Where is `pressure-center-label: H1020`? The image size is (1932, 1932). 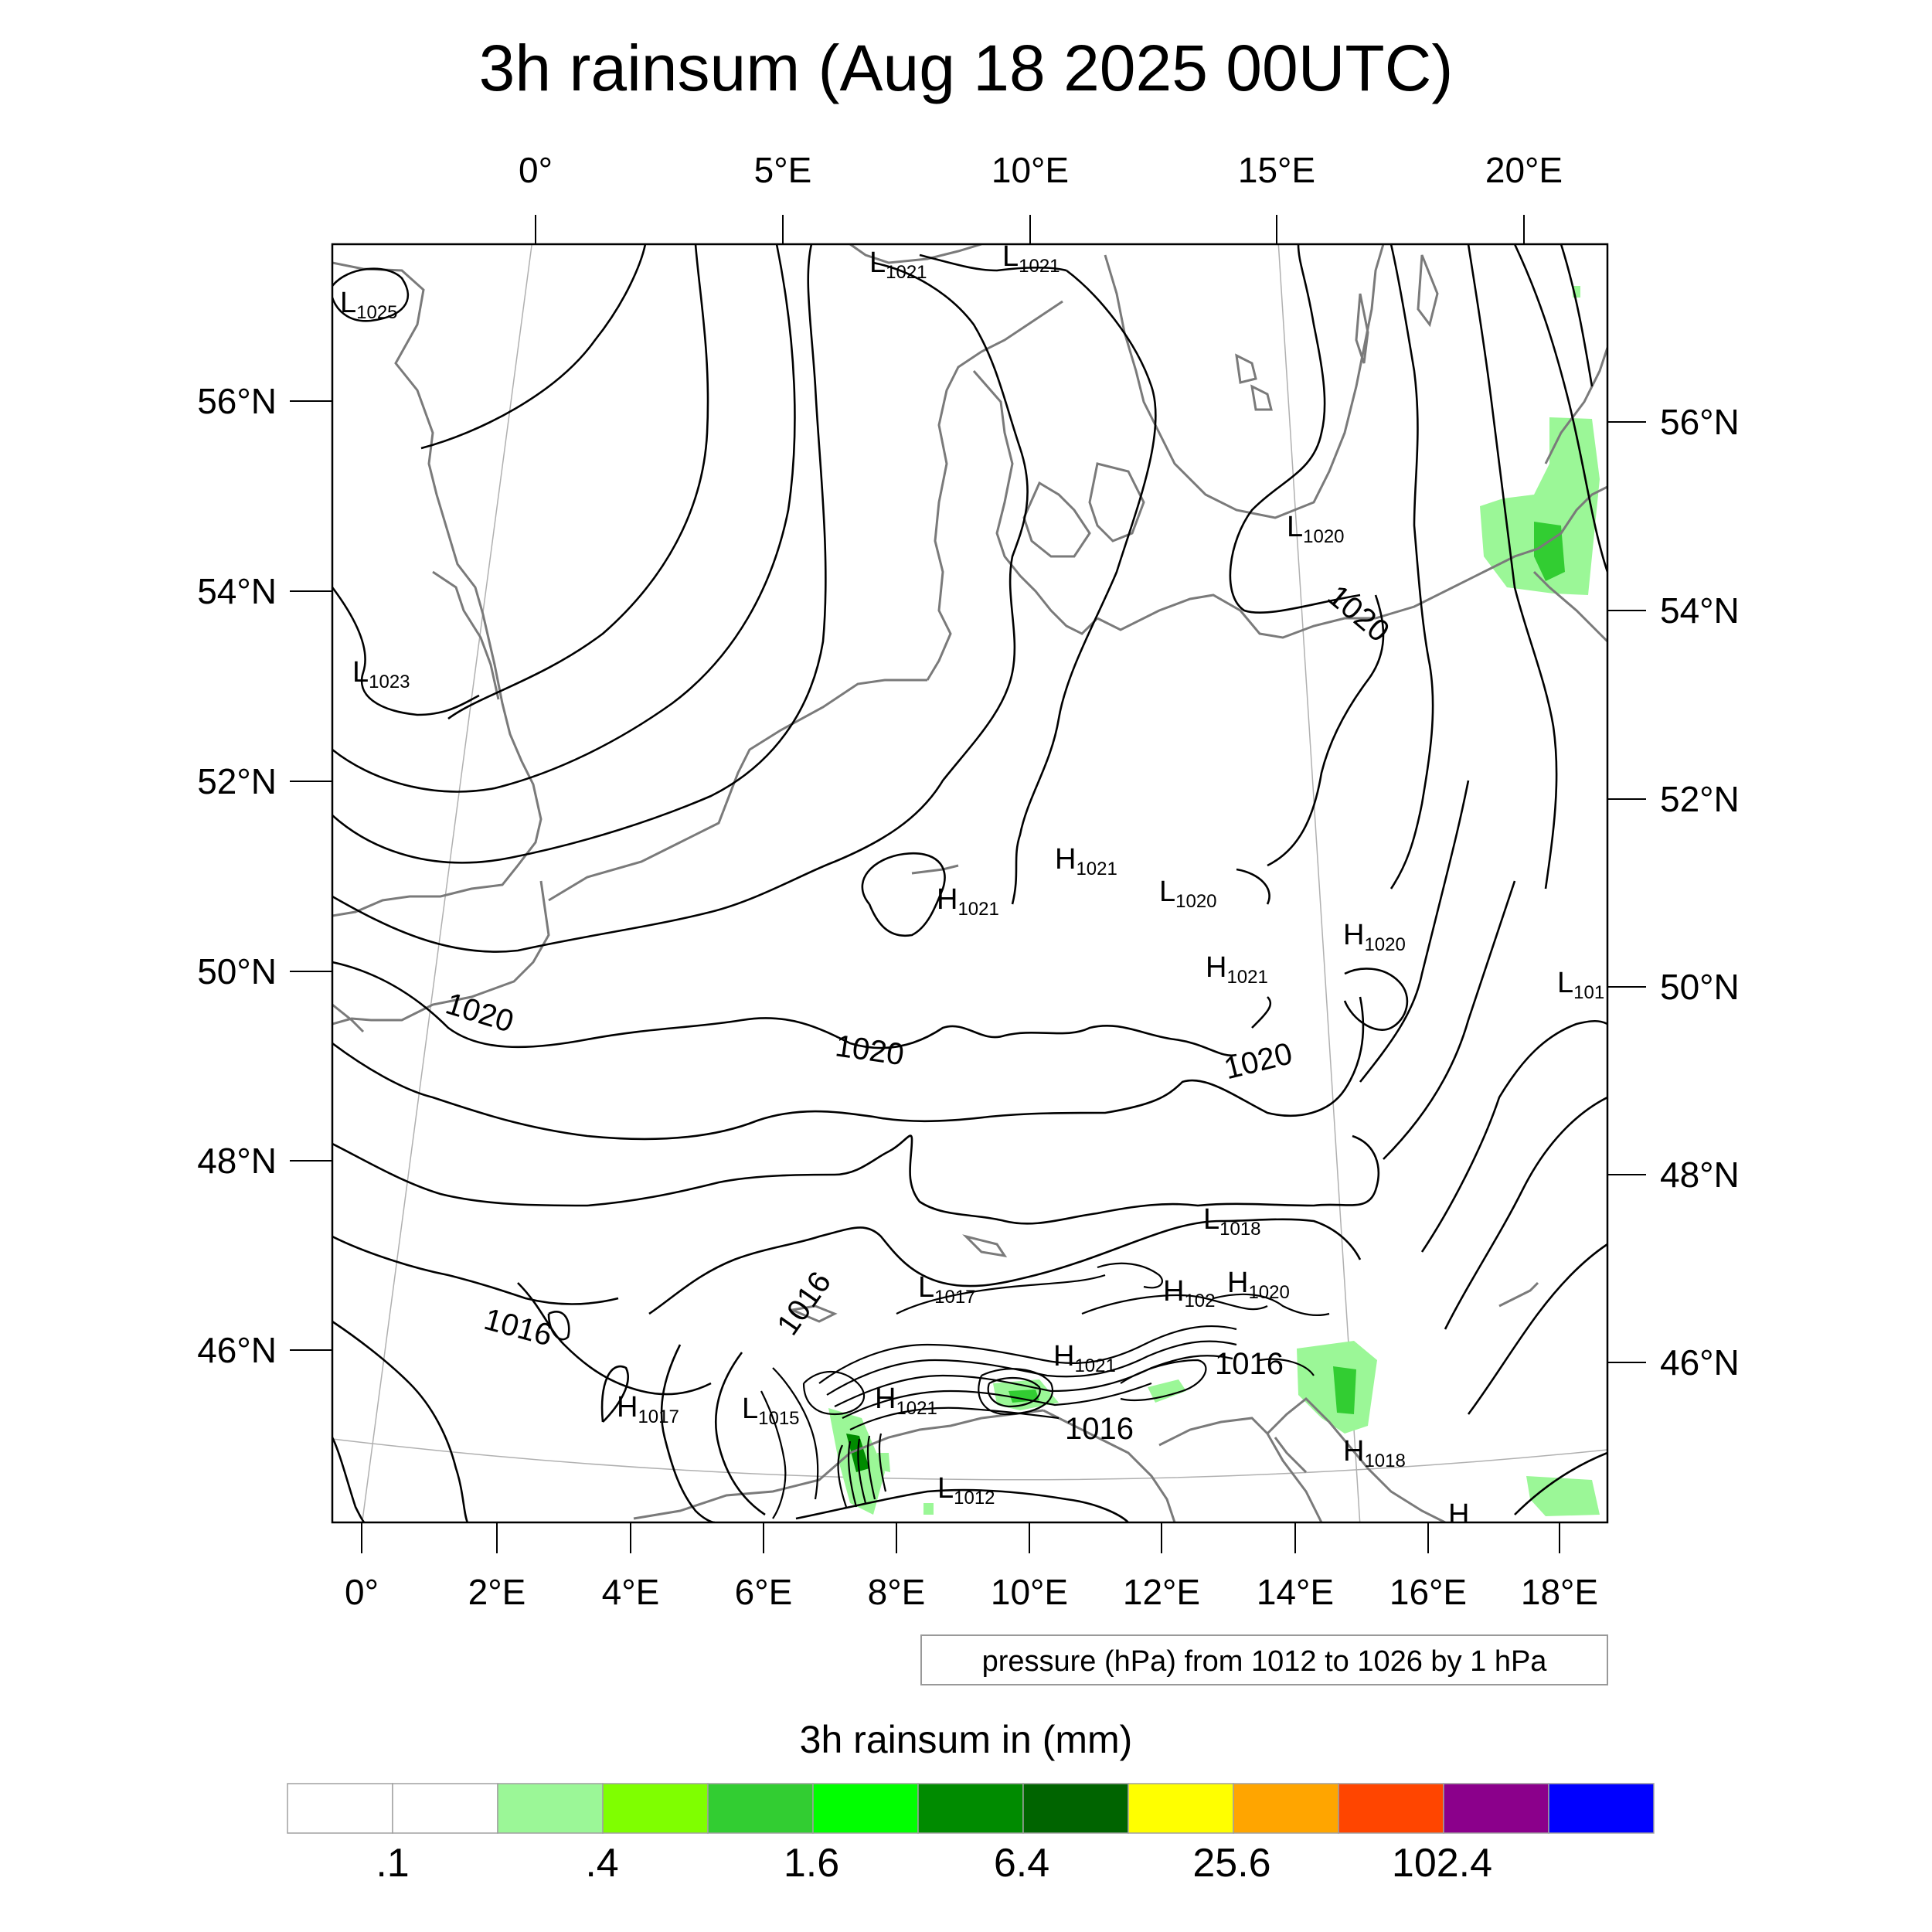
pressure-center-label: H1020 is located at coordinates (1375, 937).